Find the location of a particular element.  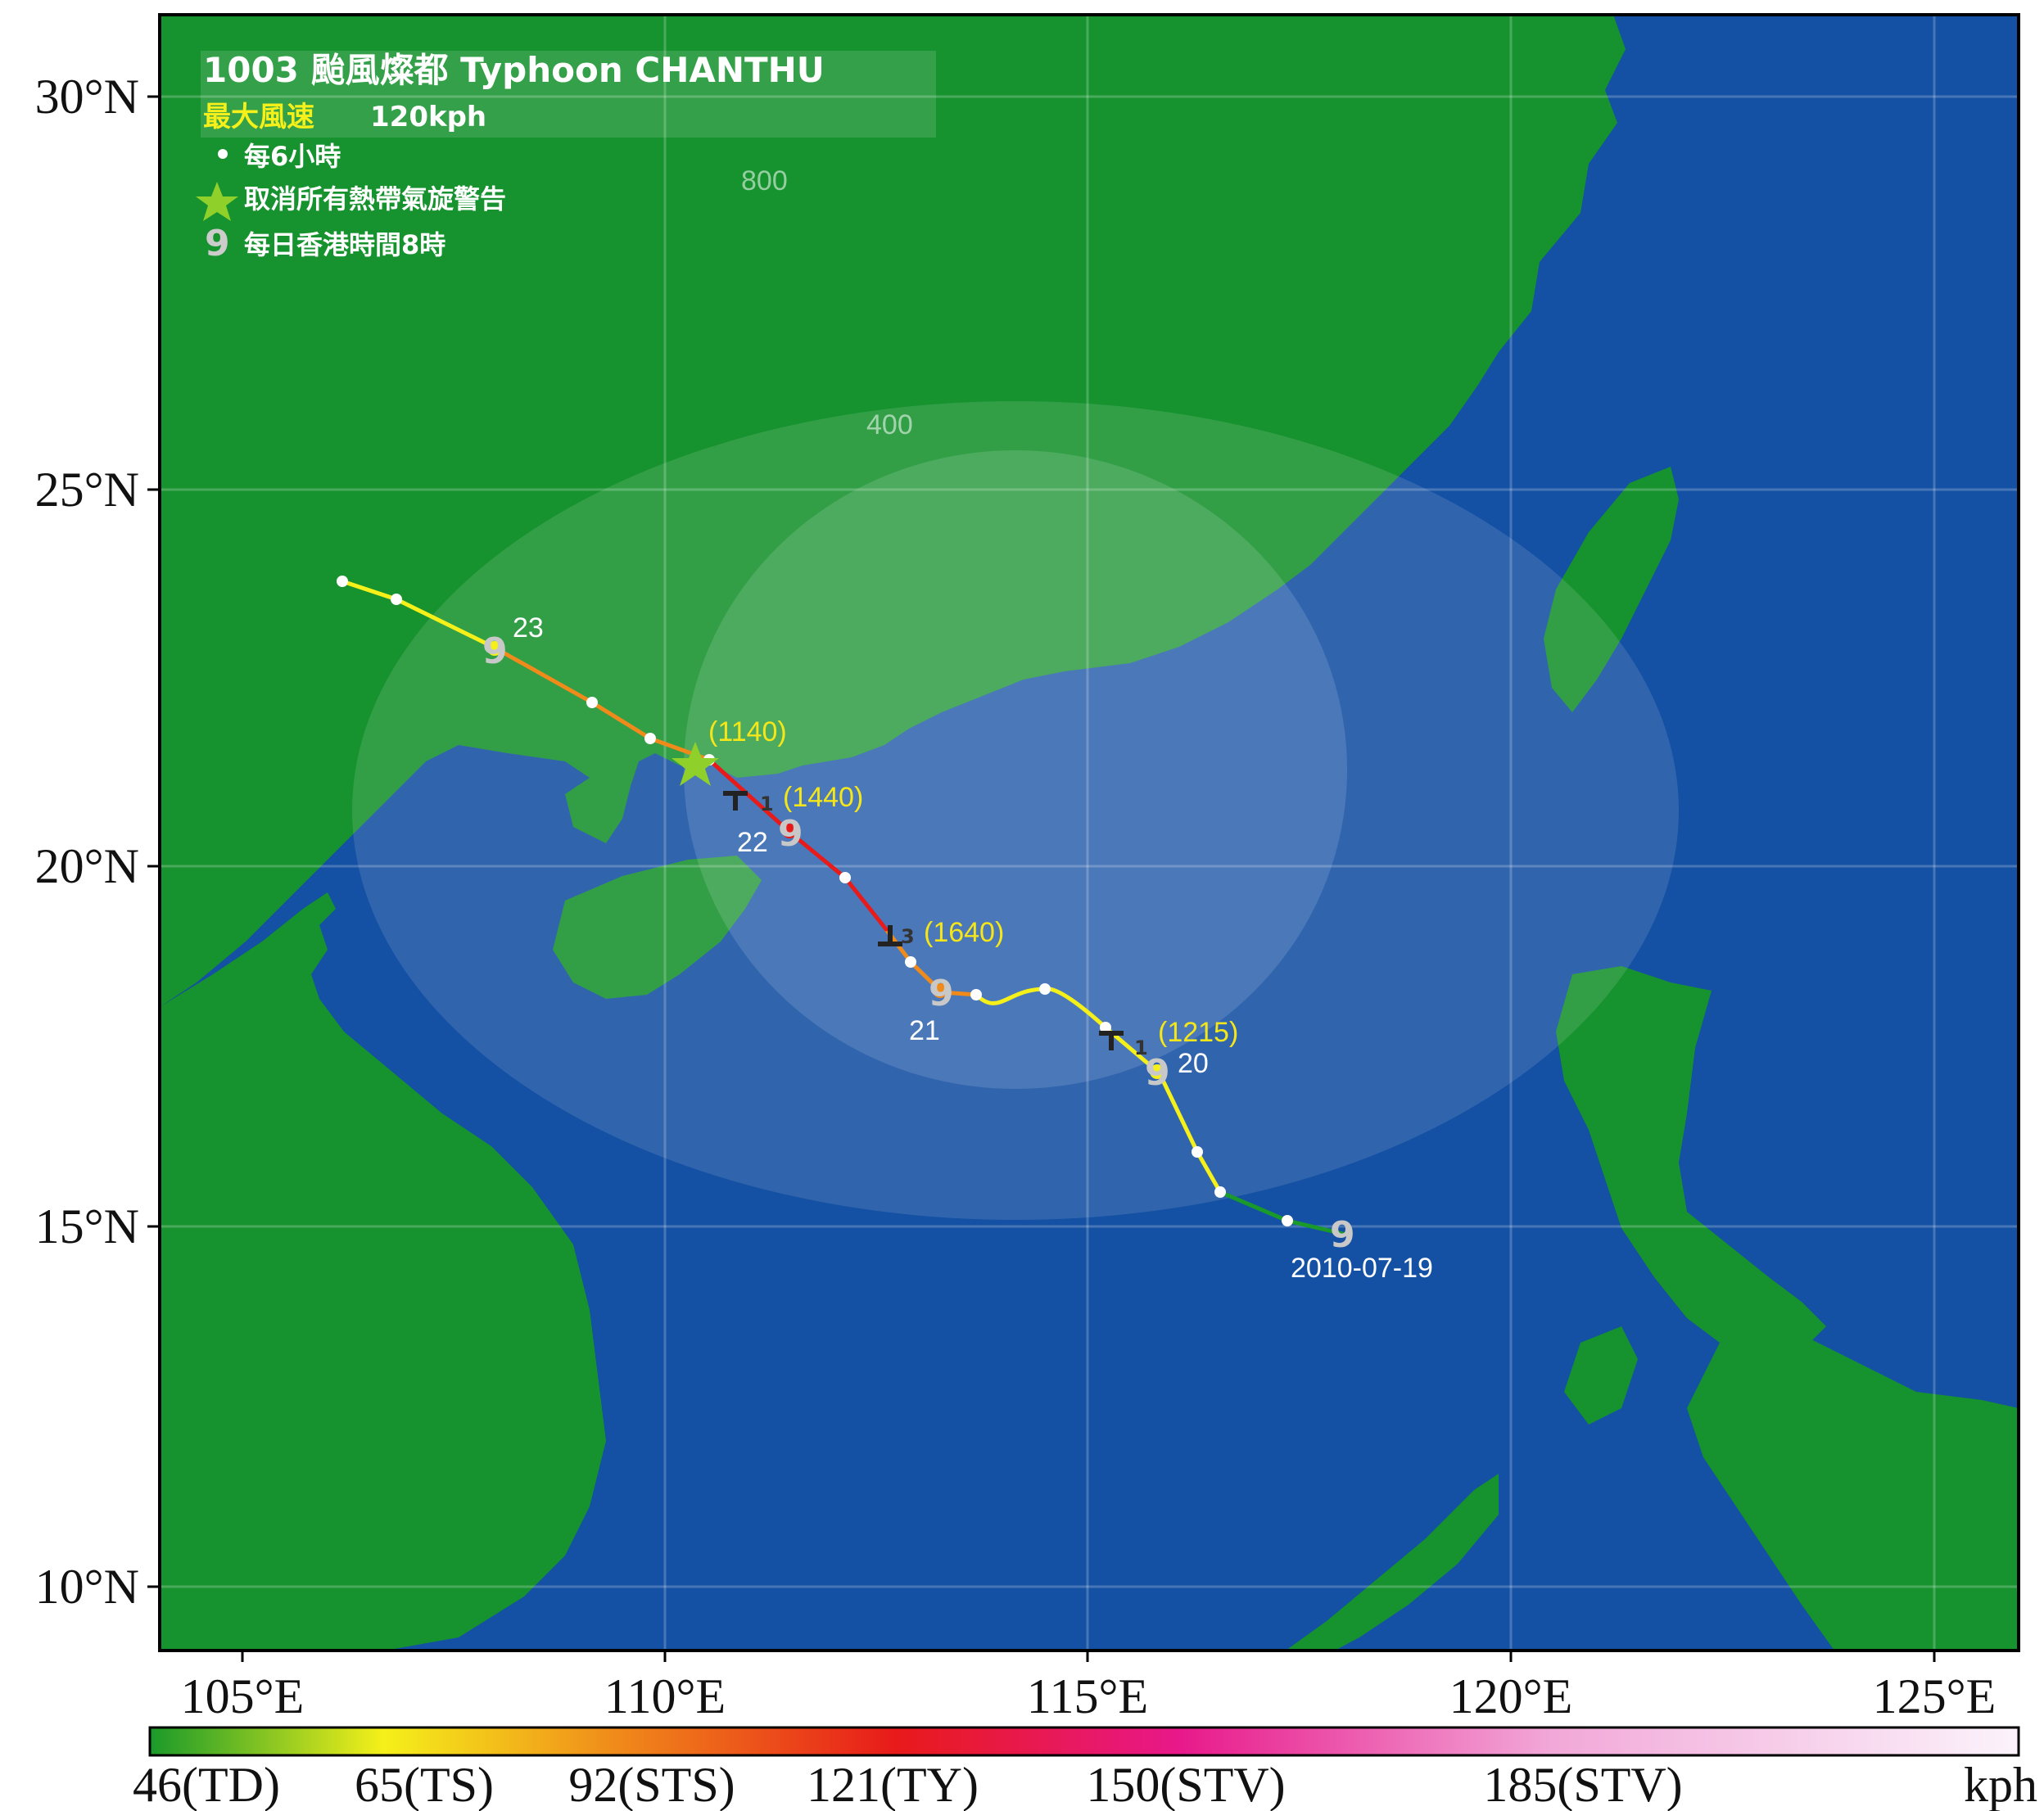

lat-label-20: 20°N is located at coordinates (87, 866).